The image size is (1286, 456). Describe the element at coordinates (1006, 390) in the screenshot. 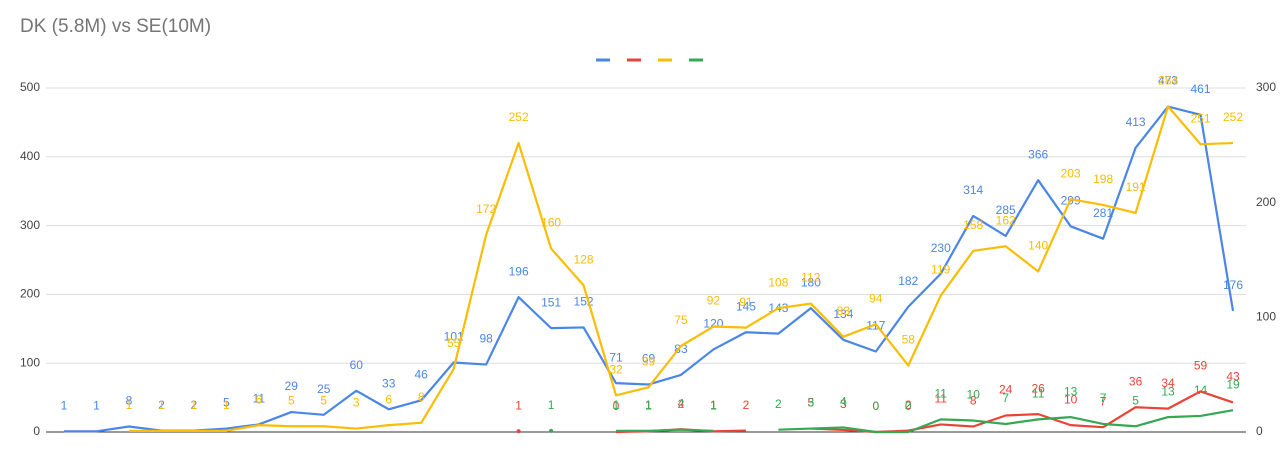

I see `data-label: 24` at that location.